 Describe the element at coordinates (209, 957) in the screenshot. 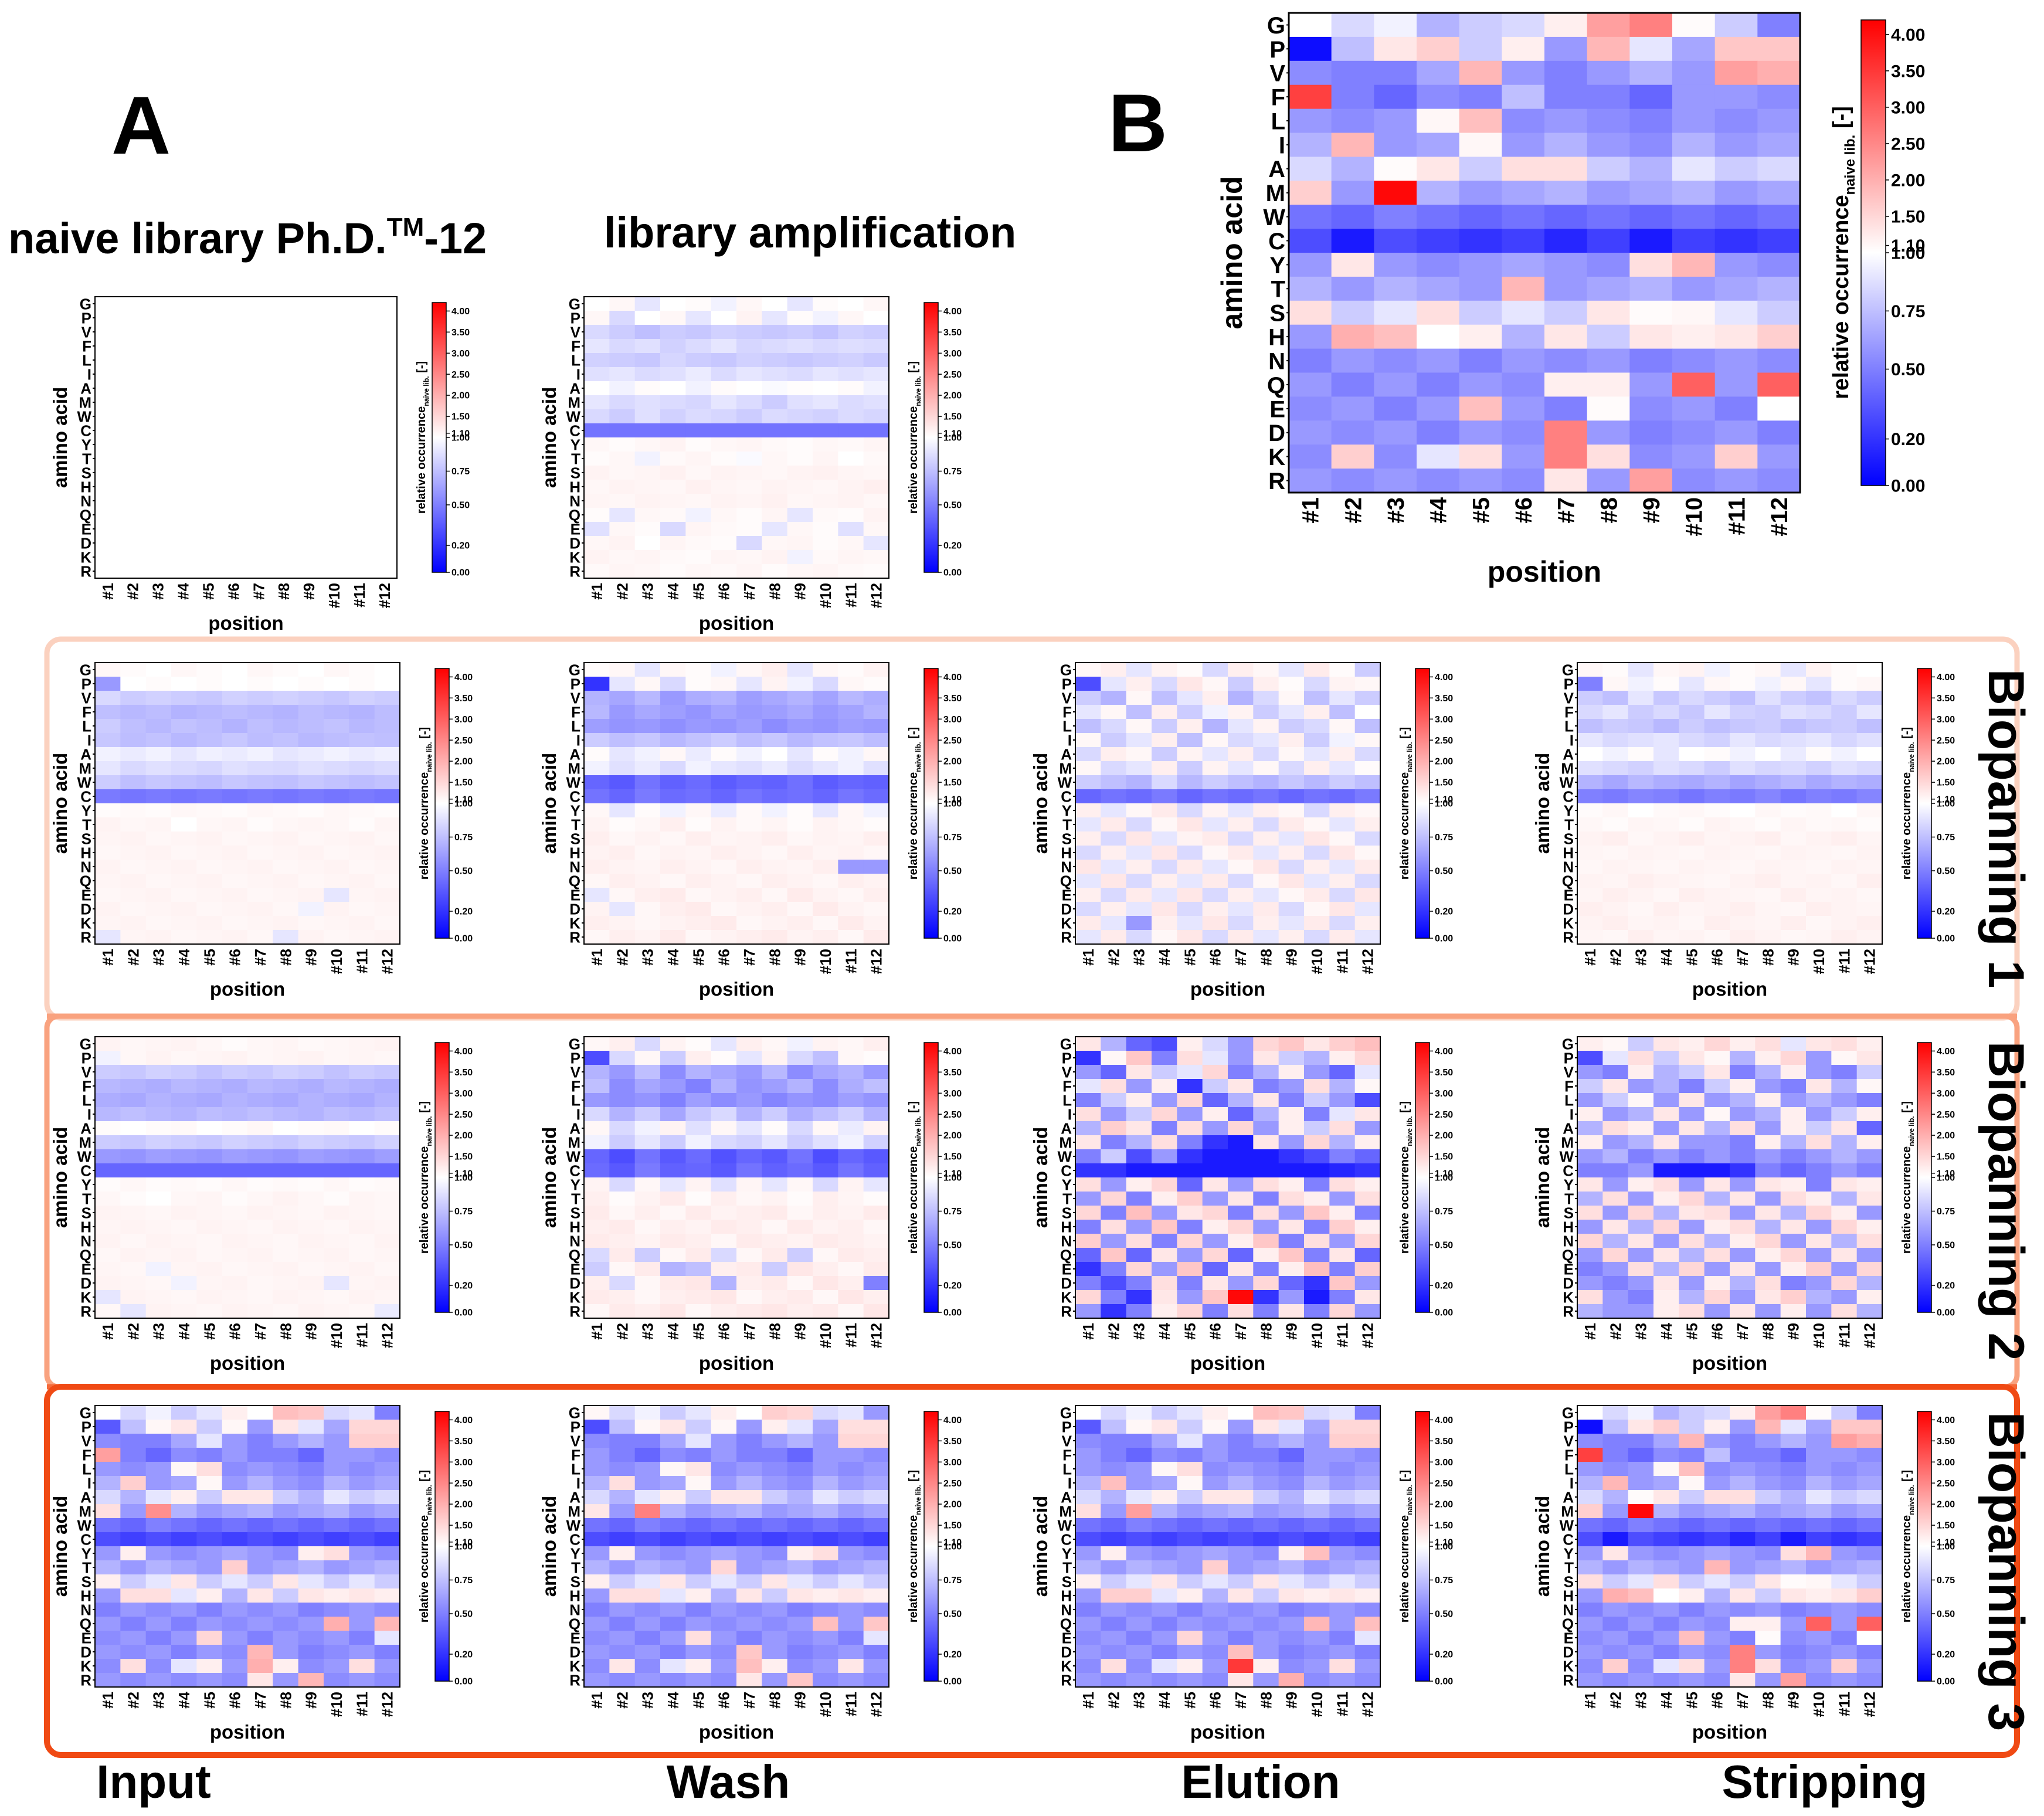

I see `x-tick-label: #5` at that location.